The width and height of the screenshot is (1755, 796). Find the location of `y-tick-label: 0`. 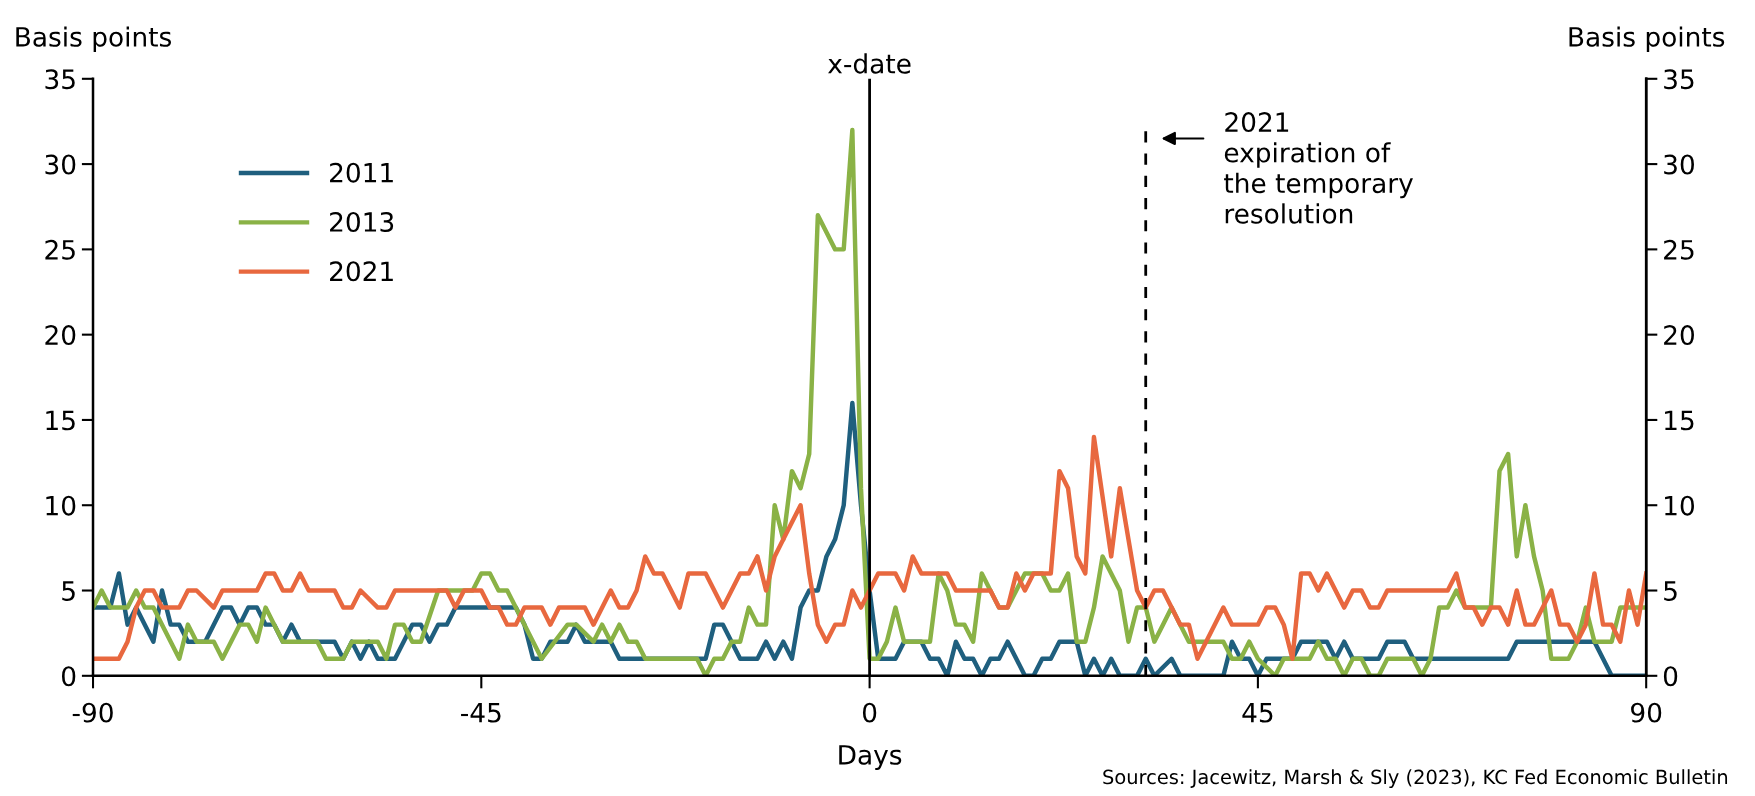

y-tick-label: 0 is located at coordinates (68, 676).